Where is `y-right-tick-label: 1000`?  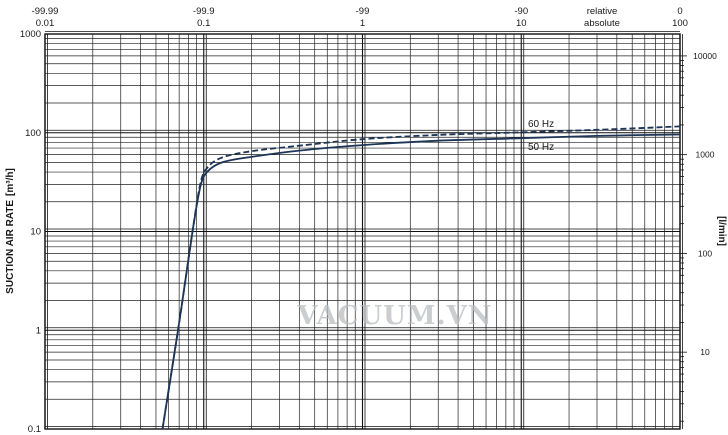 y-right-tick-label: 1000 is located at coordinates (705, 155).